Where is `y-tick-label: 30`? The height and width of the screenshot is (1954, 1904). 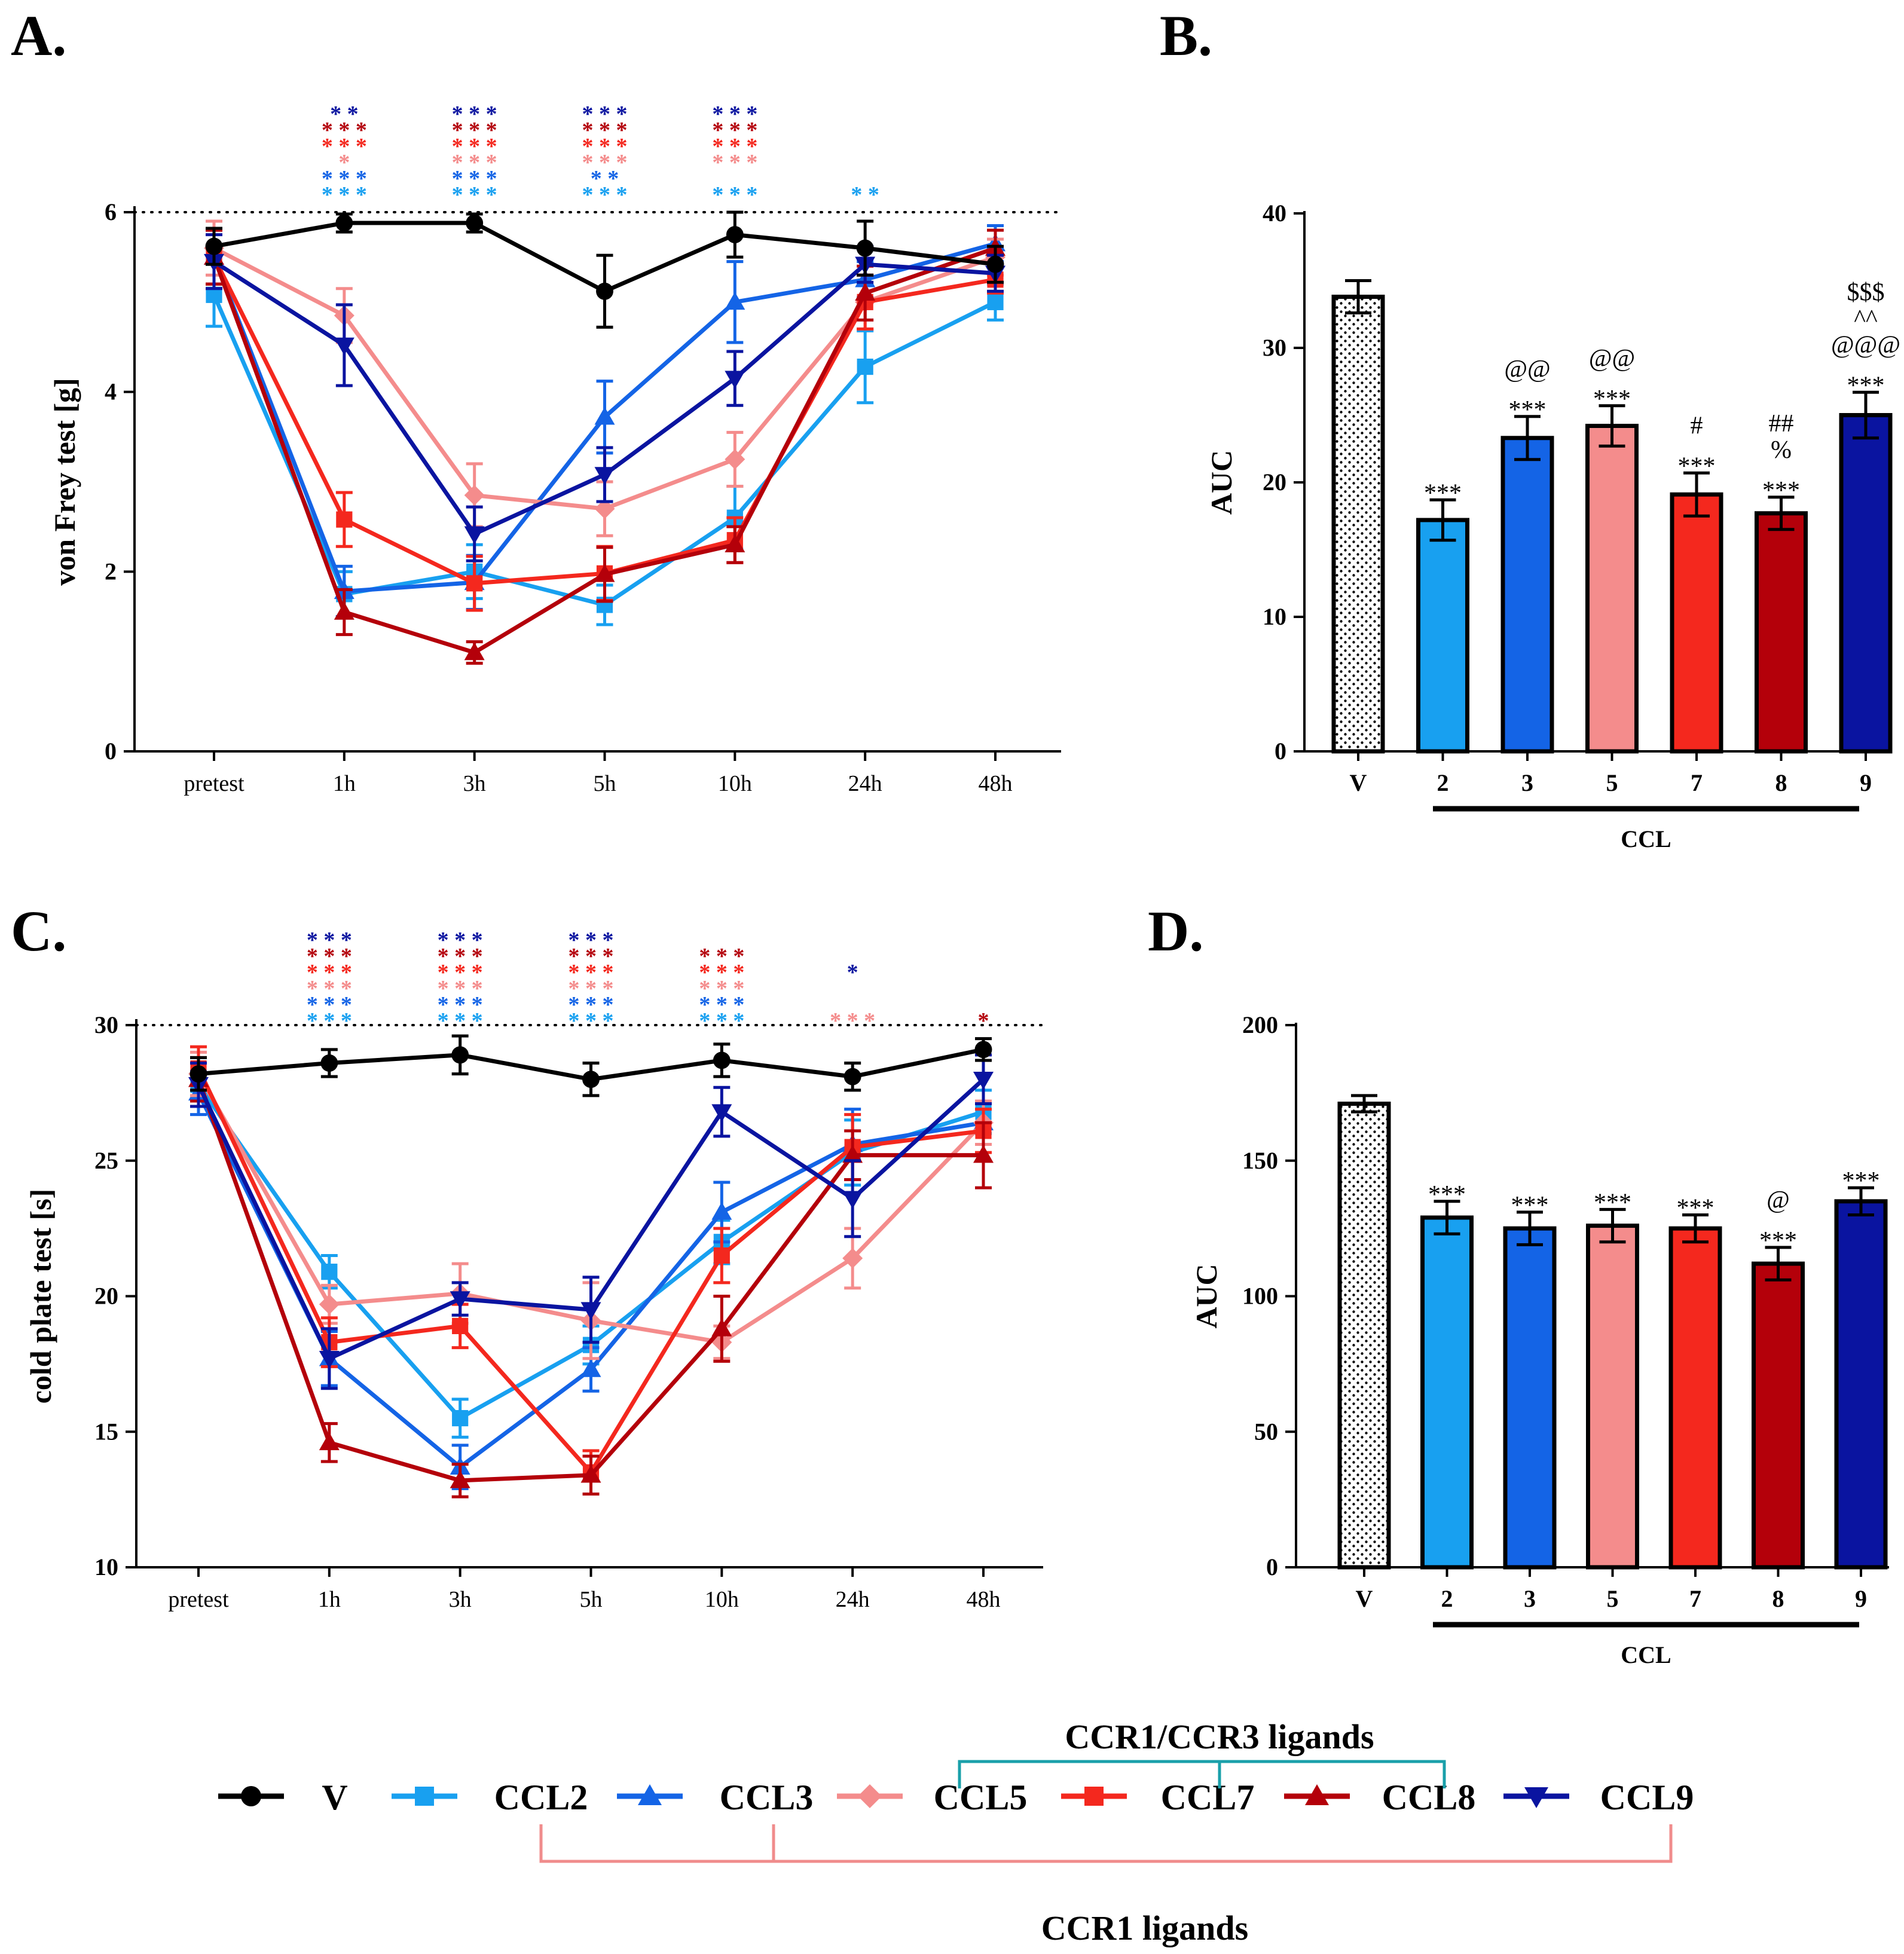
y-tick-label: 30 is located at coordinates (1274, 347).